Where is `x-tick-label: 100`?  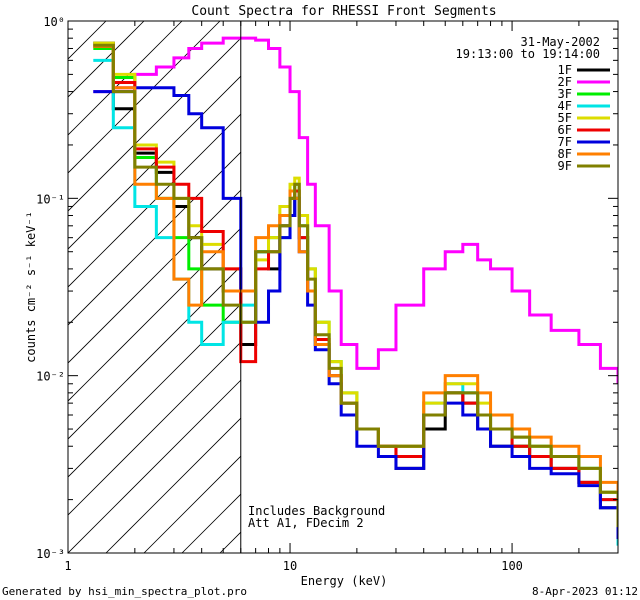
x-tick-label: 100 is located at coordinates (512, 566).